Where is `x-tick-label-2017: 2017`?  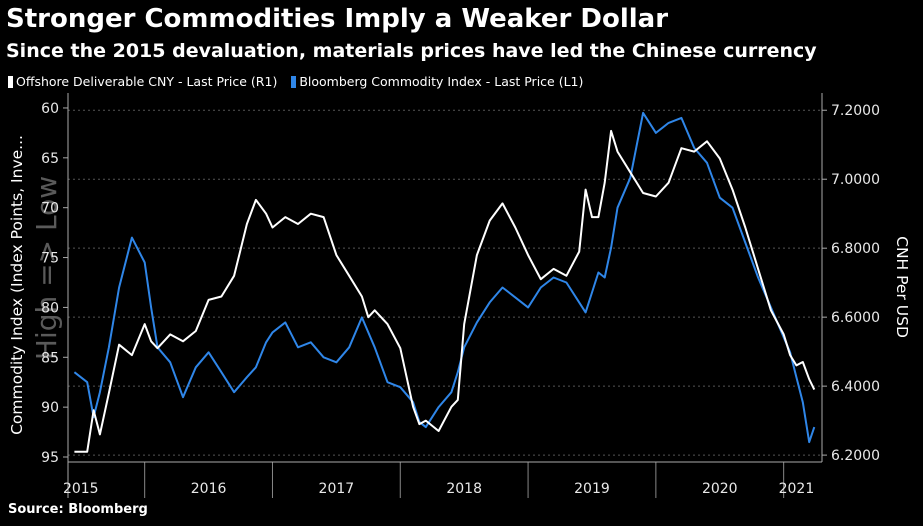 x-tick-label-2017: 2017 is located at coordinates (337, 489).